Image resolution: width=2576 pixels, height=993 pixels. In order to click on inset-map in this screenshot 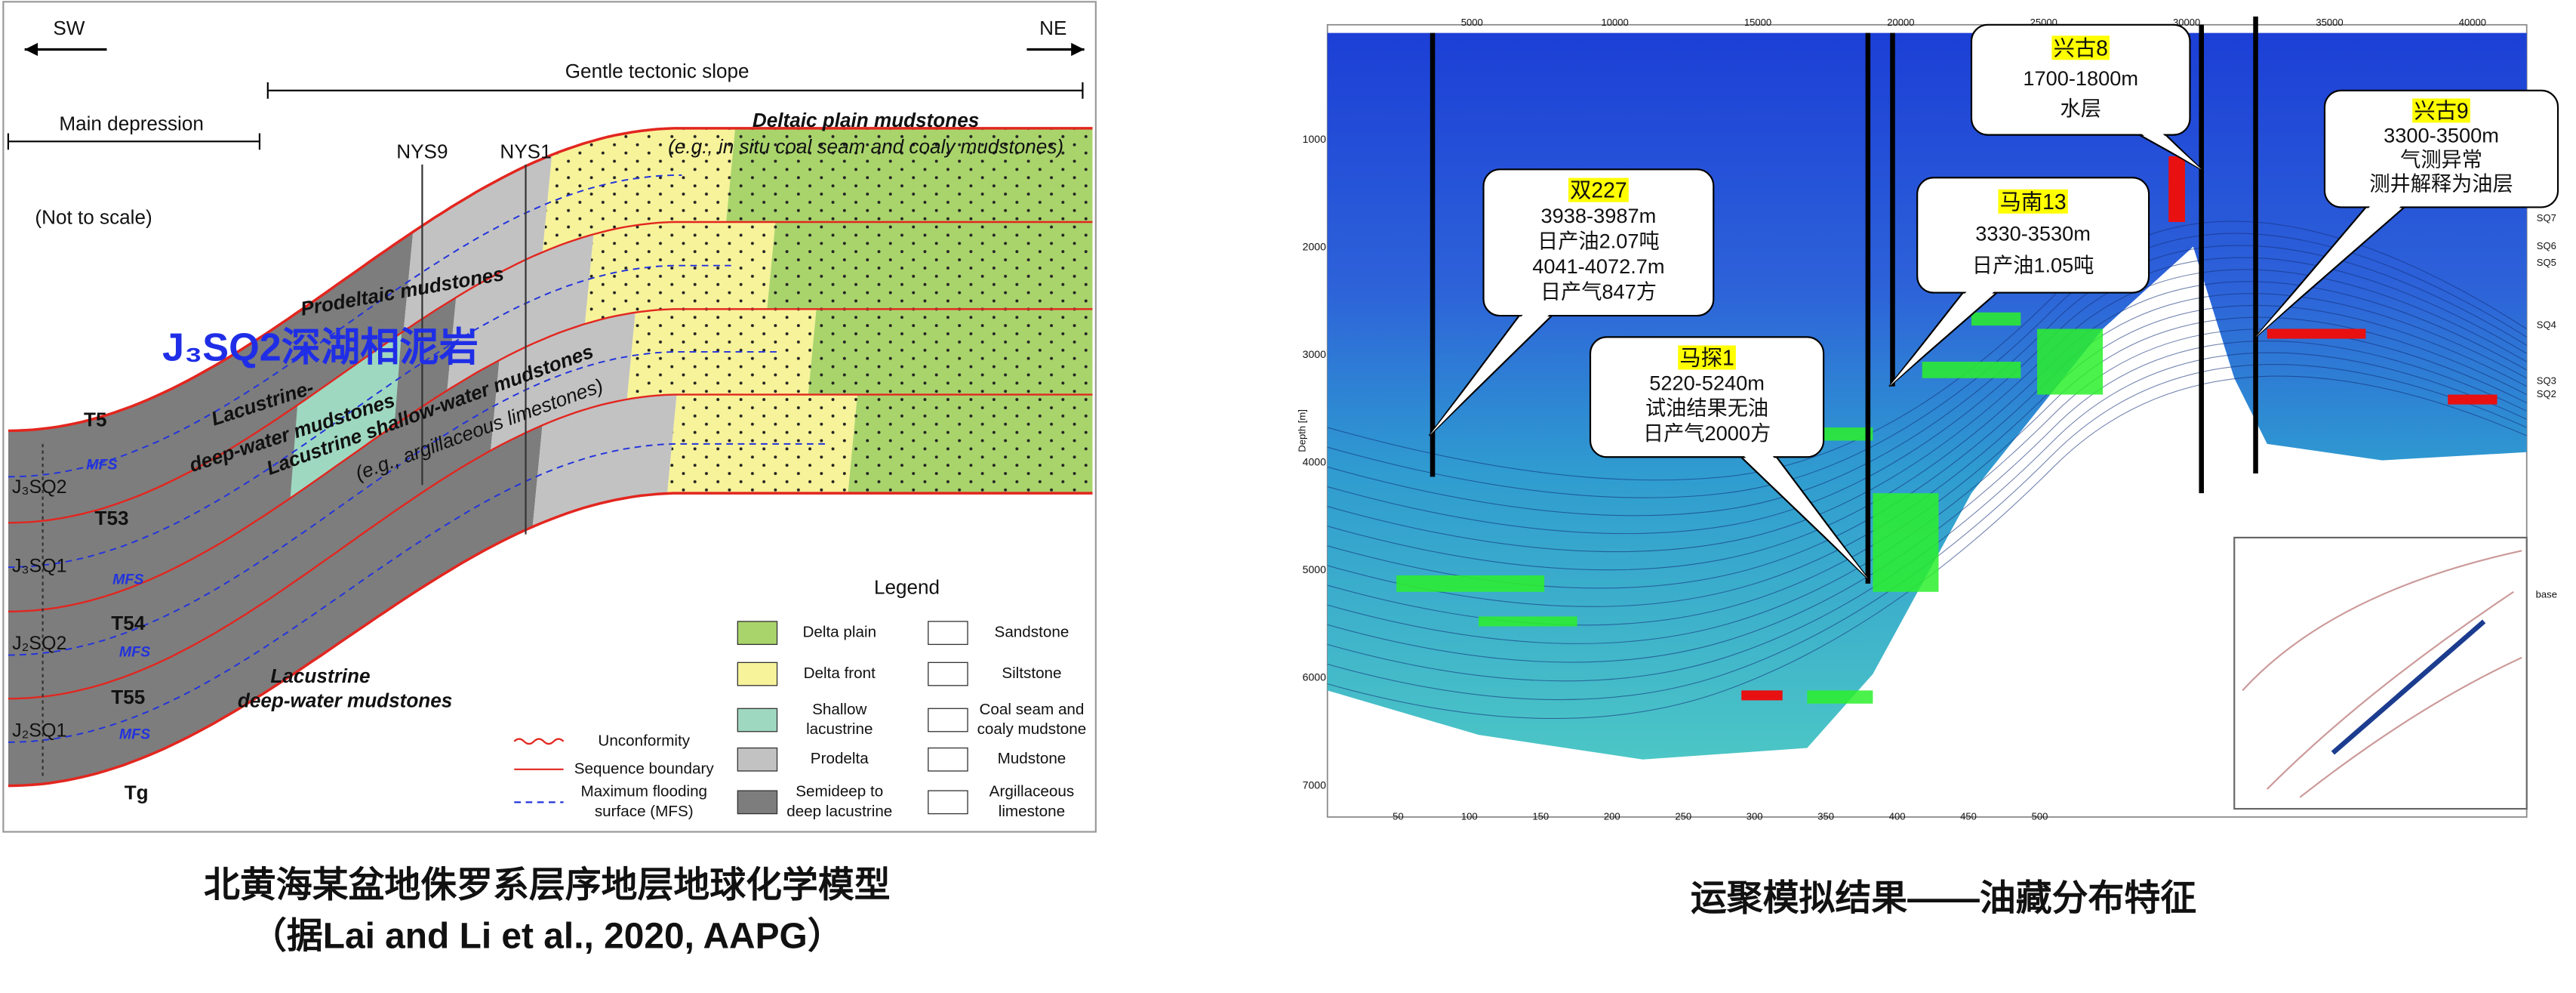, I will do `click(2380, 673)`.